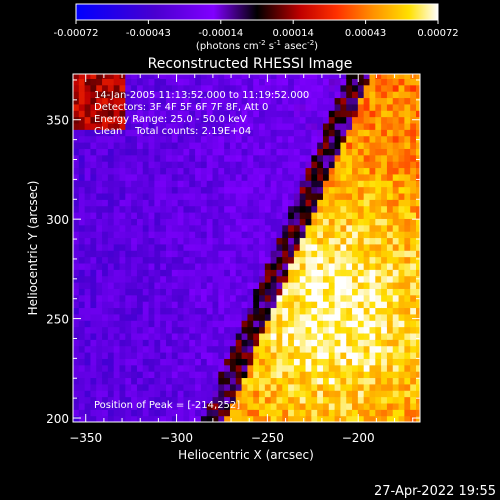  I want to click on y-tick-label: 300, so click(57, 220).